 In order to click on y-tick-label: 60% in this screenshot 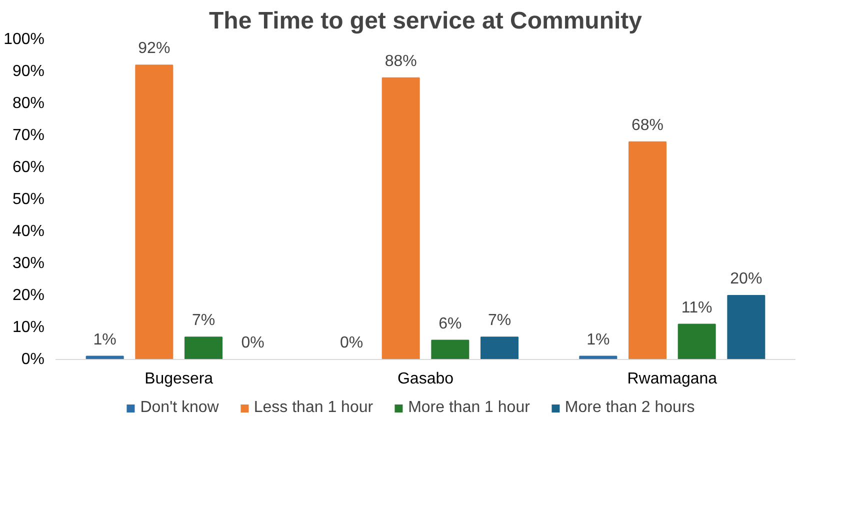, I will do `click(28, 167)`.